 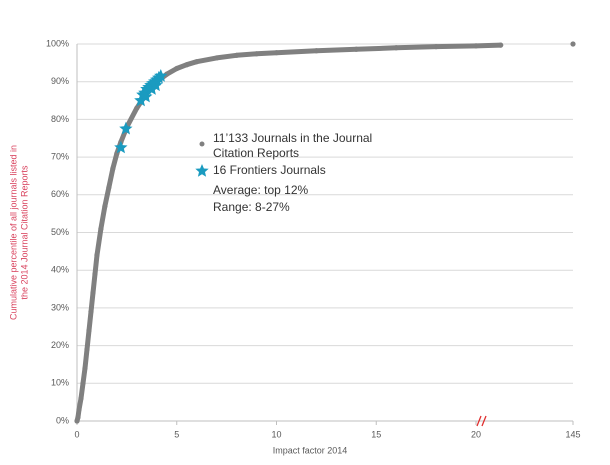 I want to click on legend-label: 16 Frontiers Journals, so click(x=269, y=170).